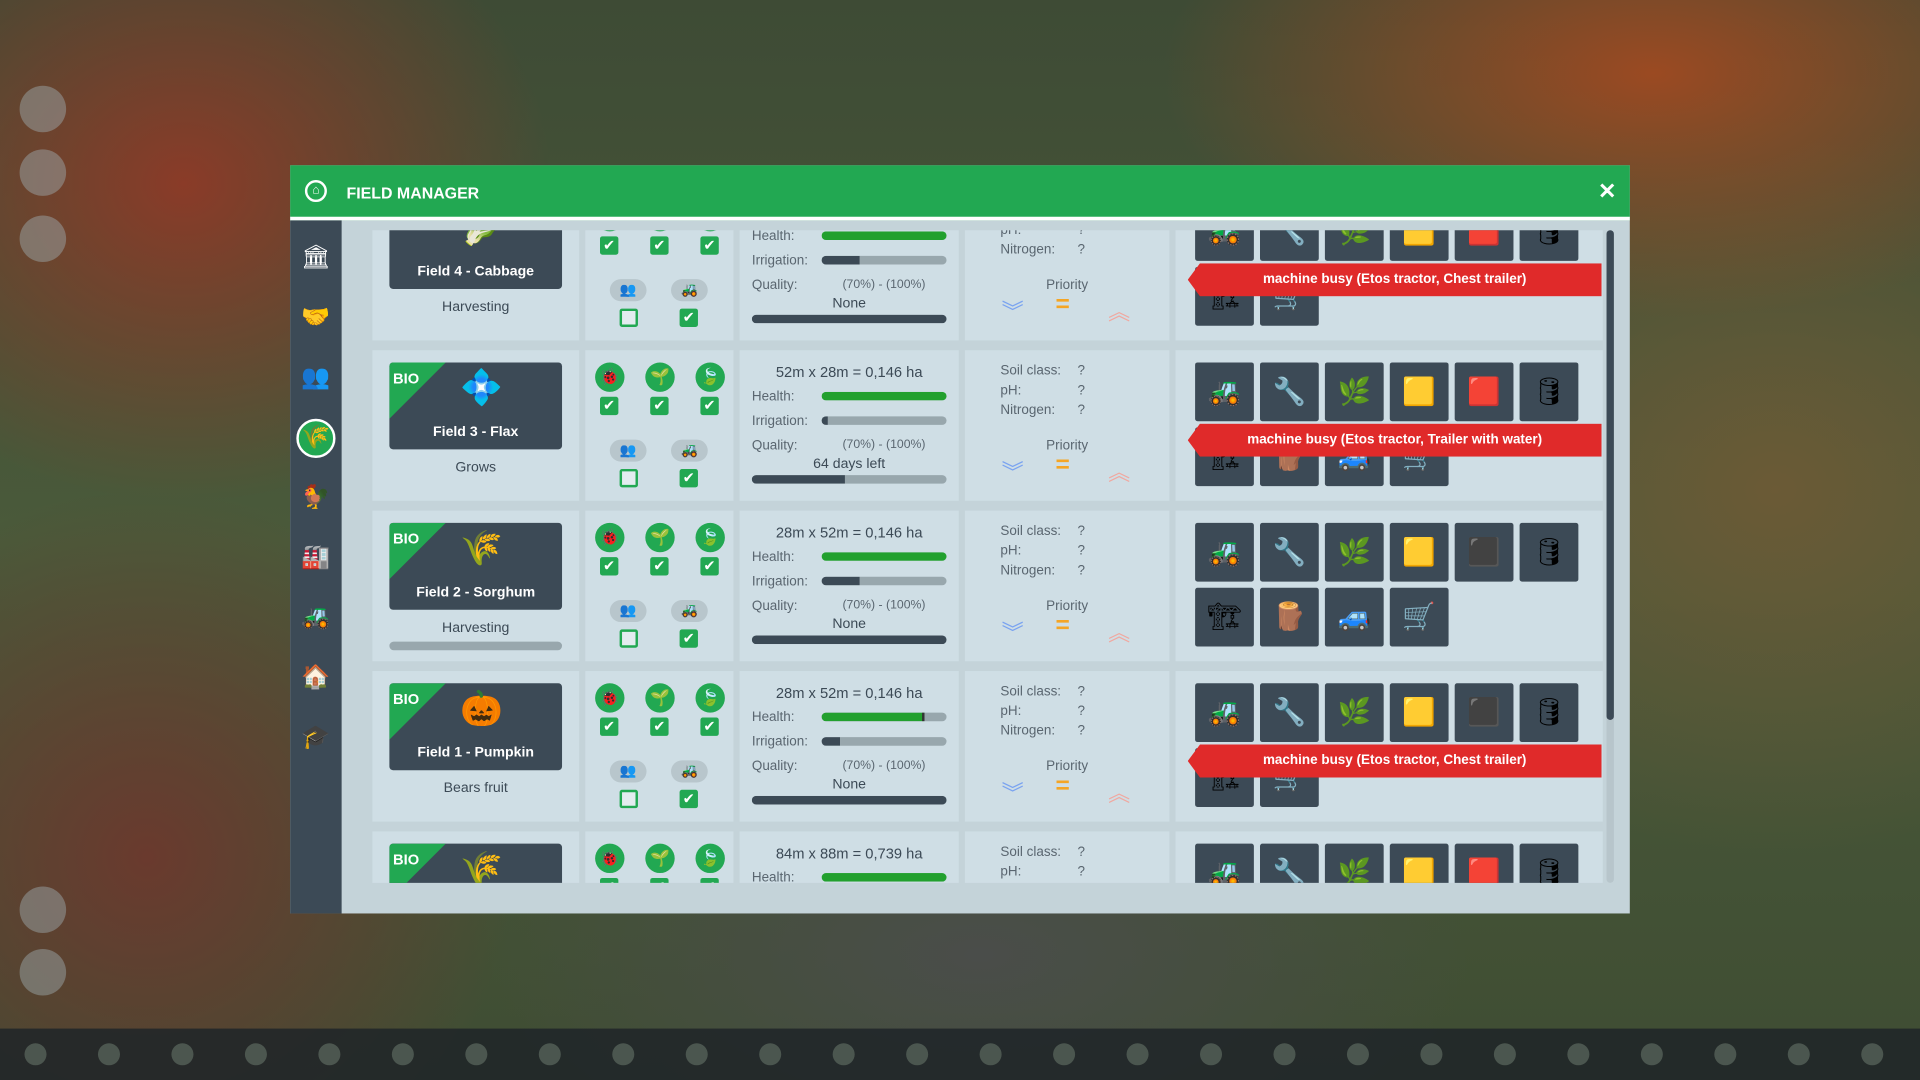 The image size is (1920, 1080). What do you see at coordinates (476, 863) in the screenshot?
I see `field-card: BIO 🌾` at bounding box center [476, 863].